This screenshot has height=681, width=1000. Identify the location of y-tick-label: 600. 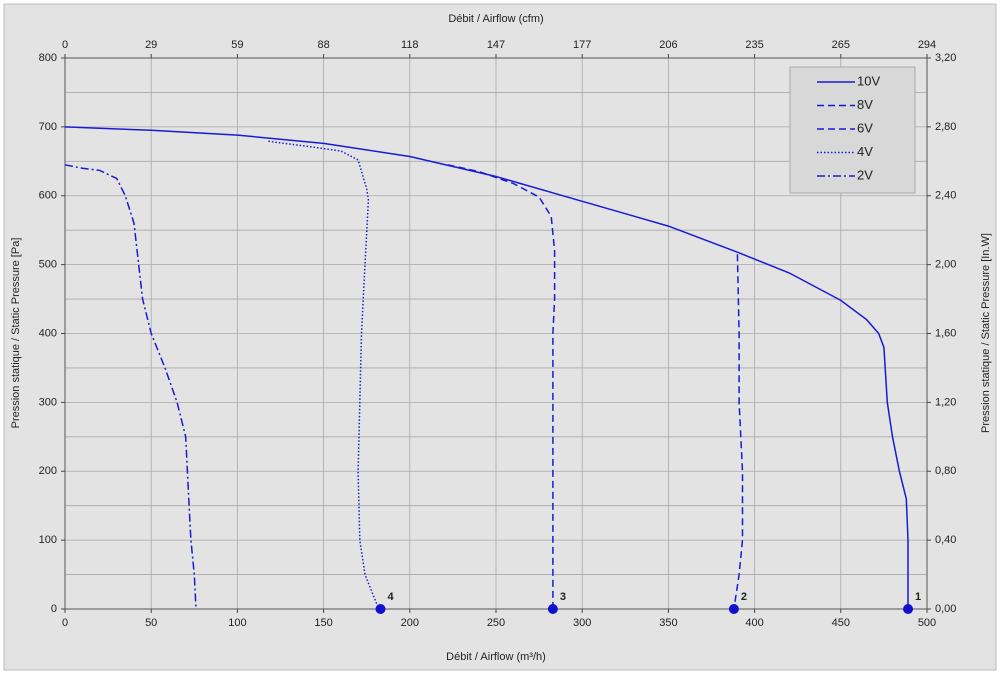
(48, 196).